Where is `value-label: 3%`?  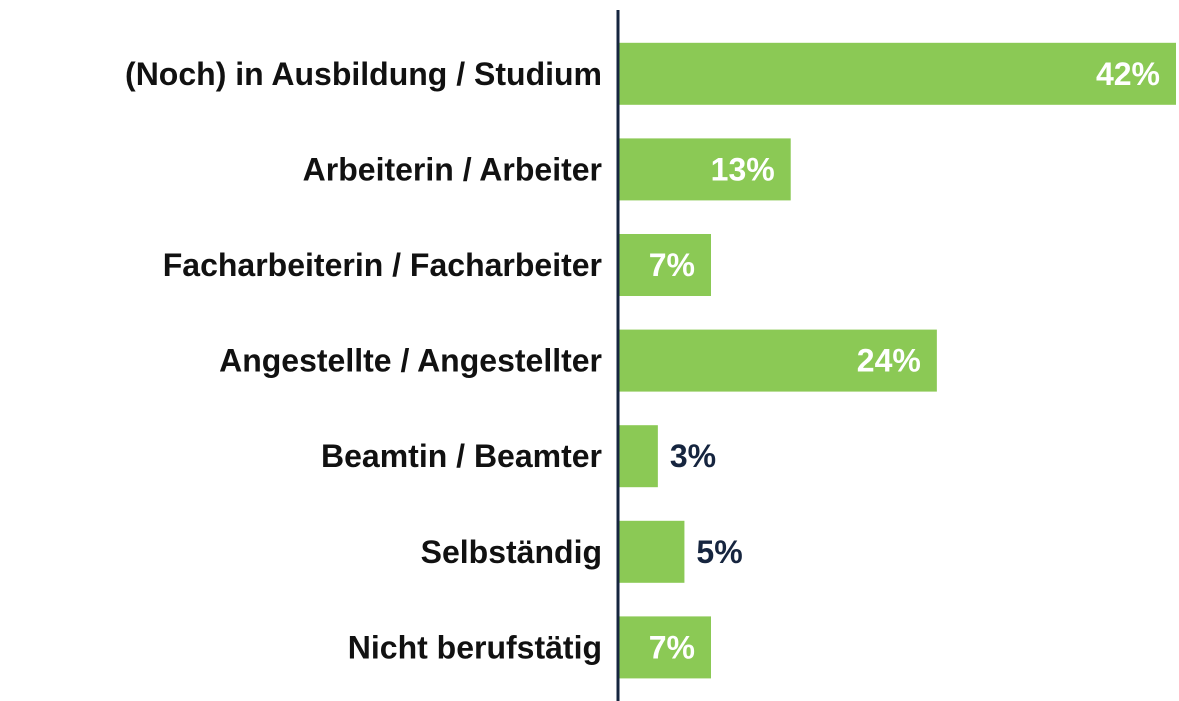 value-label: 3% is located at coordinates (693, 456).